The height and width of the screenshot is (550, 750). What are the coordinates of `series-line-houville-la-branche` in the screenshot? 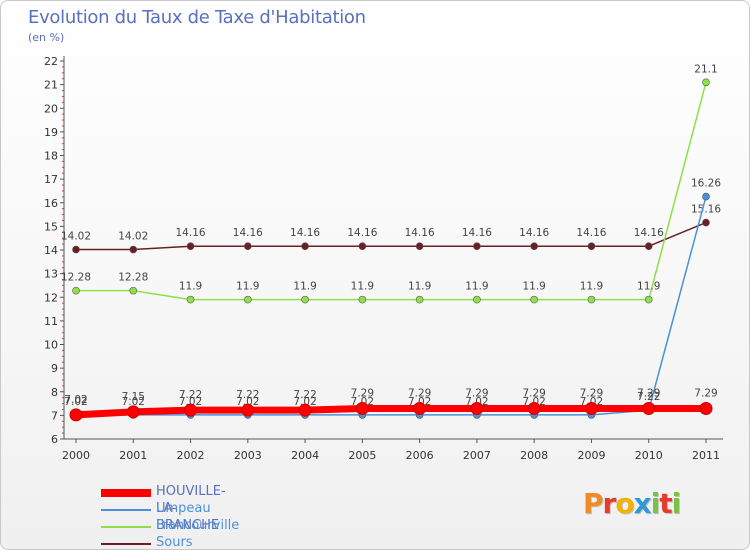 It's located at (391, 412).